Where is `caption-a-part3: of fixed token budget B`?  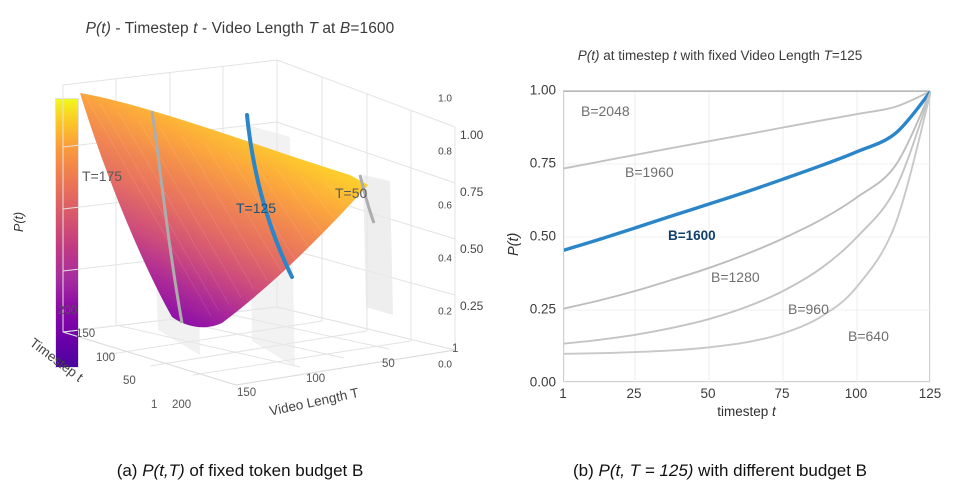
caption-a-part3: of fixed token budget B is located at coordinates (274, 470).